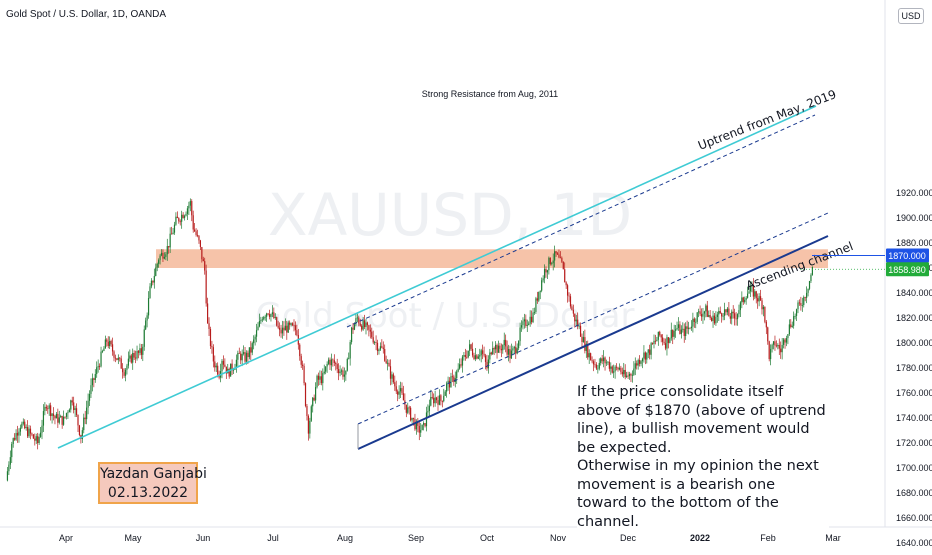 This screenshot has height=555, width=932. What do you see at coordinates (492, 258) in the screenshot?
I see `resistance-zone` at bounding box center [492, 258].